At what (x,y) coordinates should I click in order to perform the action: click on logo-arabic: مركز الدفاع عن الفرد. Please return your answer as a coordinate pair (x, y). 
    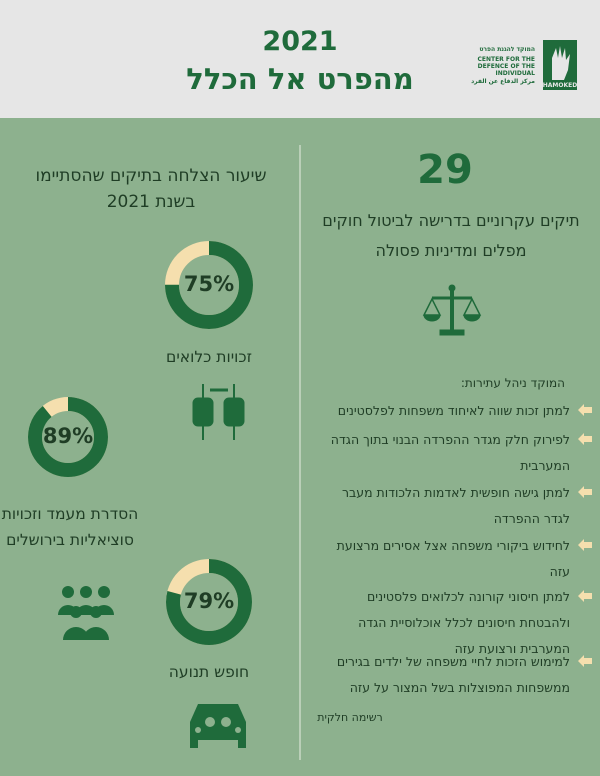
    Looking at the image, I should click on (503, 81).